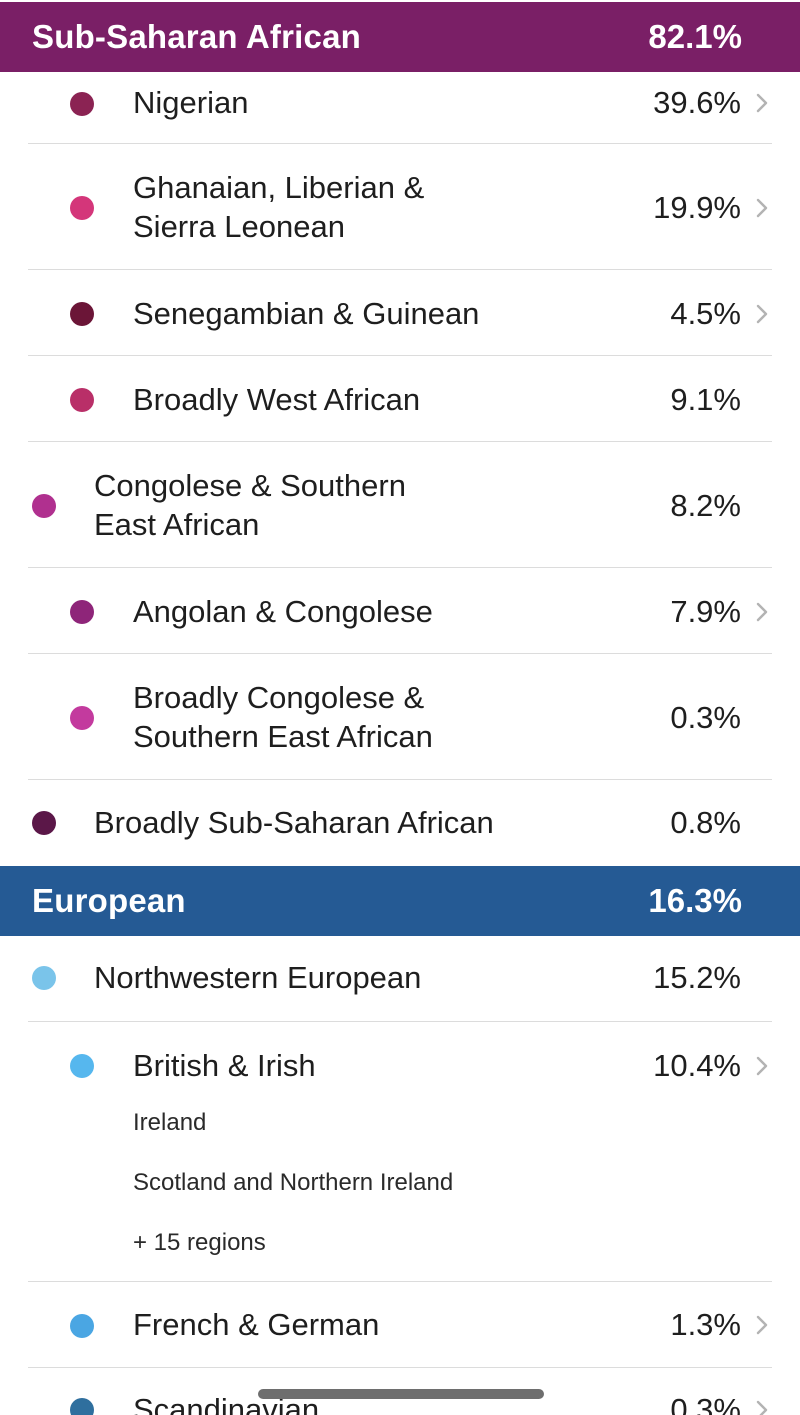  Describe the element at coordinates (705, 313) in the screenshot. I see `population-percent: 4.5%` at that location.